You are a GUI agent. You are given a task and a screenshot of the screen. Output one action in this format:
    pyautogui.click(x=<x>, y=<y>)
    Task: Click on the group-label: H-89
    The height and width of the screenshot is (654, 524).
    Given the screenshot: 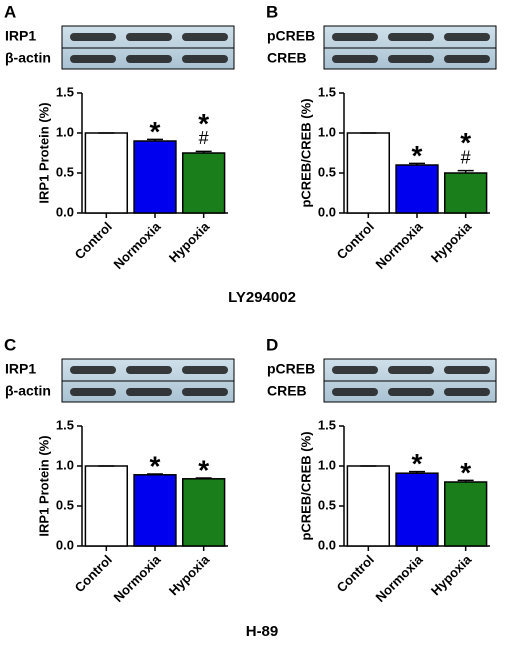 What is the action you would take?
    pyautogui.click(x=262, y=631)
    